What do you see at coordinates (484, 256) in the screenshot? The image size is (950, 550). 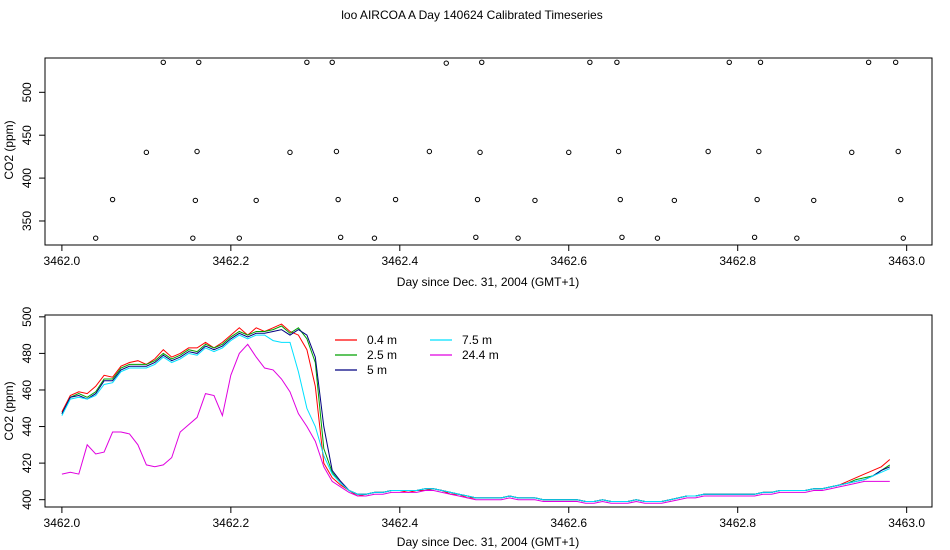 I see `top-x-axis: 3462.0 3462.2 3462.4 3462.6 3462.8 3463.0` at bounding box center [484, 256].